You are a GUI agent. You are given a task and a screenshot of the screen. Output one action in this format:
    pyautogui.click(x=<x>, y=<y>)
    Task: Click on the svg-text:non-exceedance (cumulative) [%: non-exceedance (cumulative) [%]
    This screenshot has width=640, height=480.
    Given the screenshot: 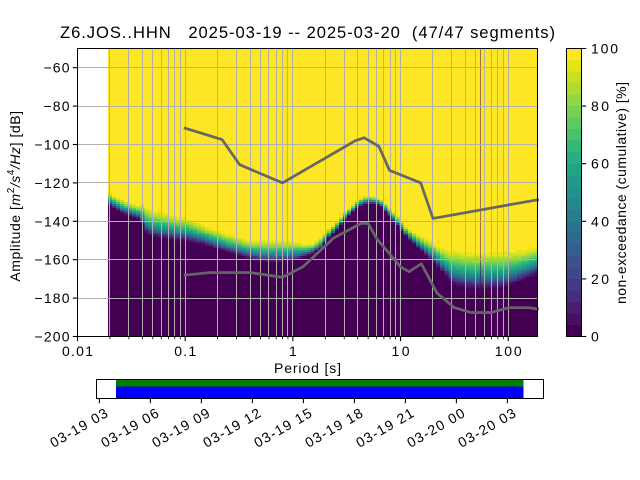 What is the action you would take?
    pyautogui.click(x=621, y=193)
    